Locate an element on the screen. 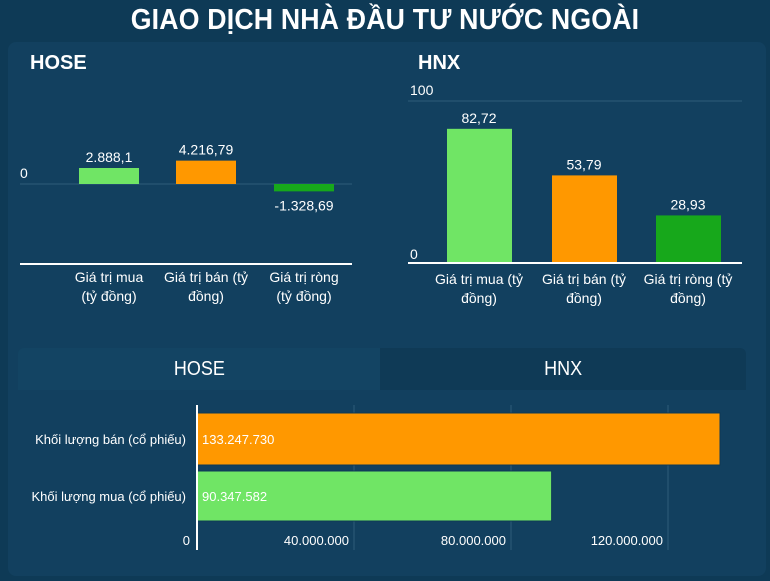  category-label: Khối lượng mua (cổ phiếu) is located at coordinates (108, 496).